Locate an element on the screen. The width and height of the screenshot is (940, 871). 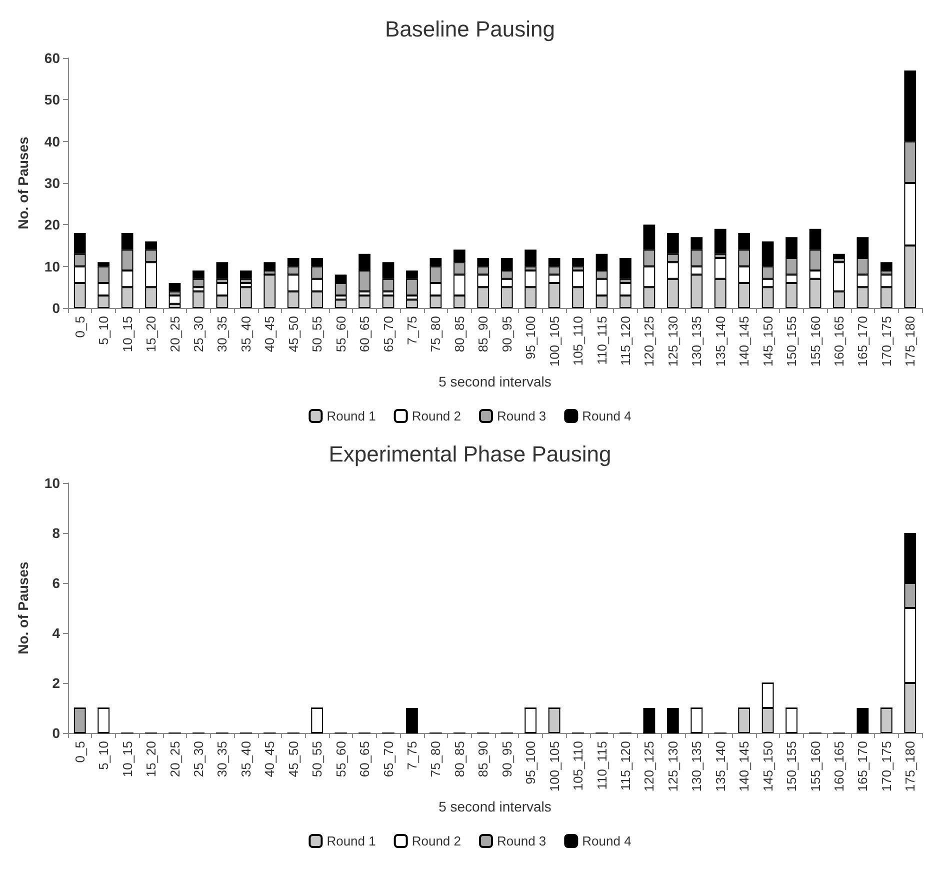
y-tick-label: 40 is located at coordinates (52, 141).